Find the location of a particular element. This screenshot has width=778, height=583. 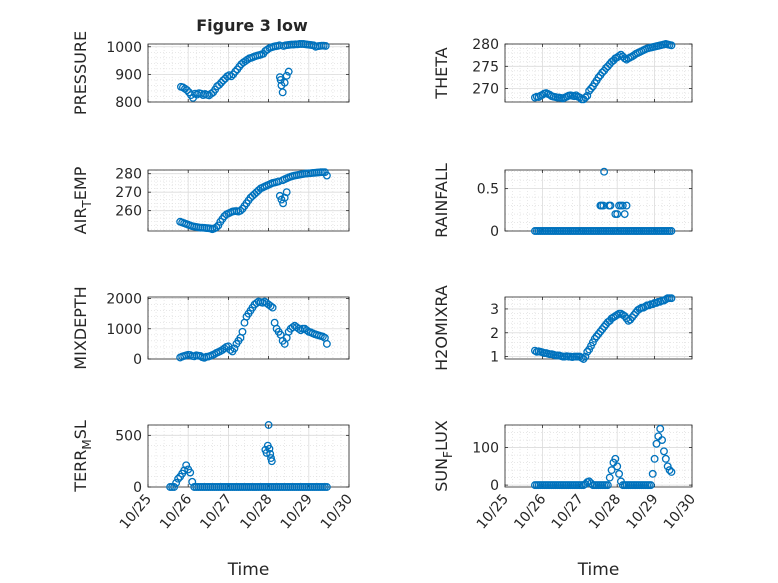

y-tick-label: 3 is located at coordinates (494, 310).